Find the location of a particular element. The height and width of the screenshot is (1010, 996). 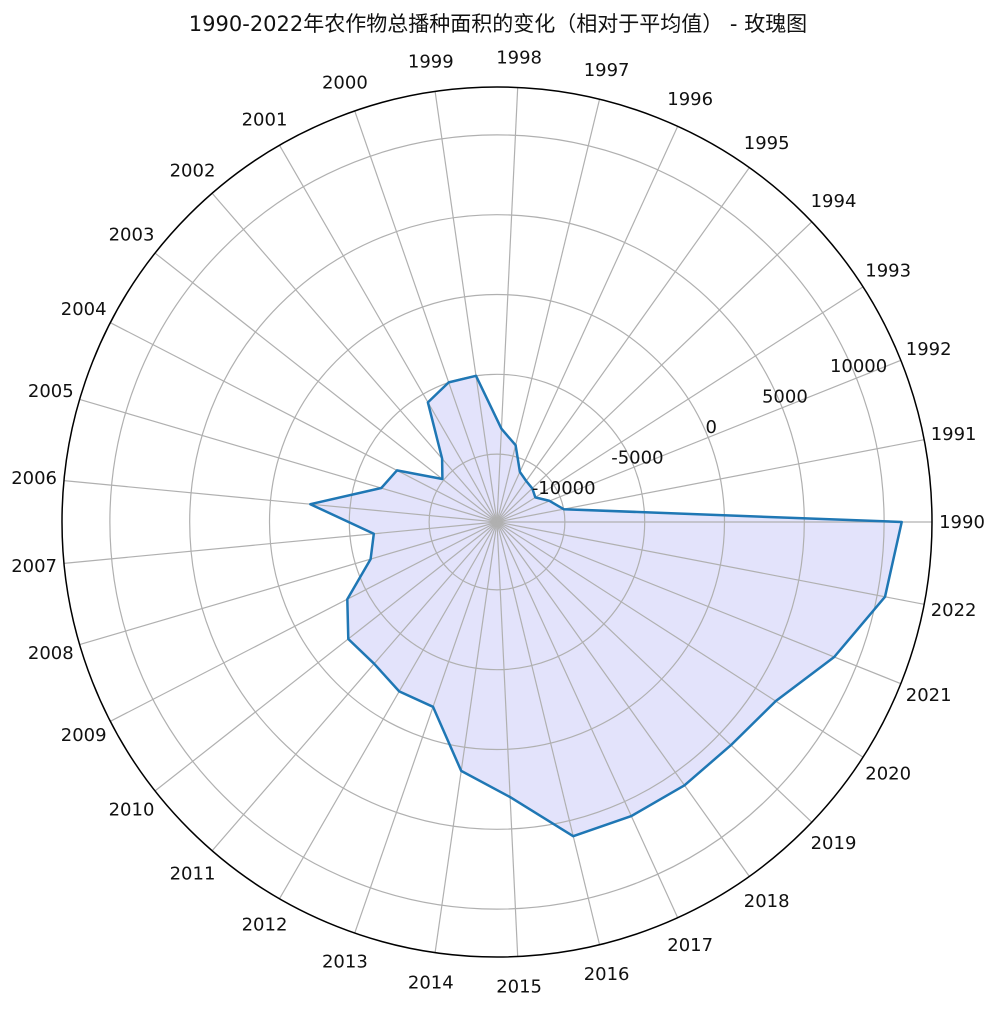

angle-tick-label: 2017 is located at coordinates (690, 945).